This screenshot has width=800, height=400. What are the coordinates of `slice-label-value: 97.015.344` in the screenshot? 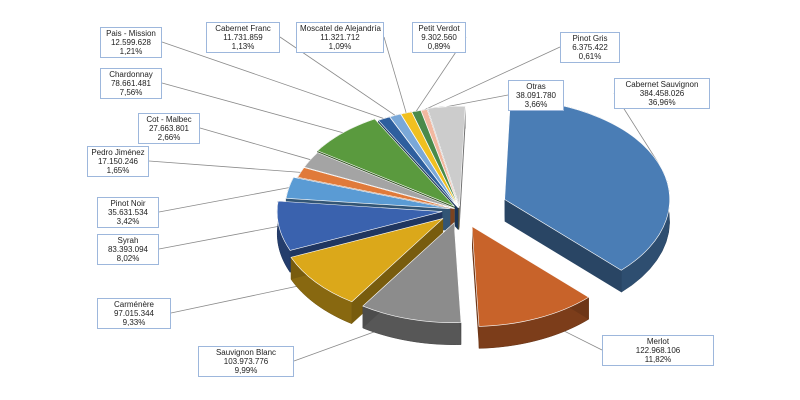 It's located at (134, 313).